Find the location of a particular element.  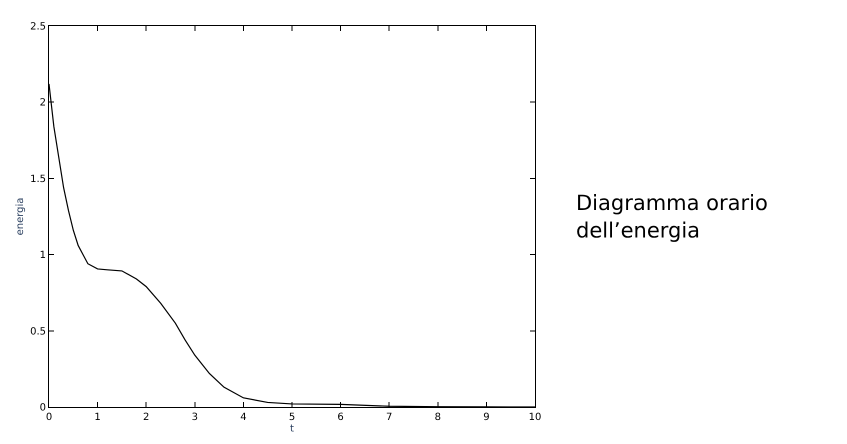

x-tick-label: 9 is located at coordinates (486, 417).